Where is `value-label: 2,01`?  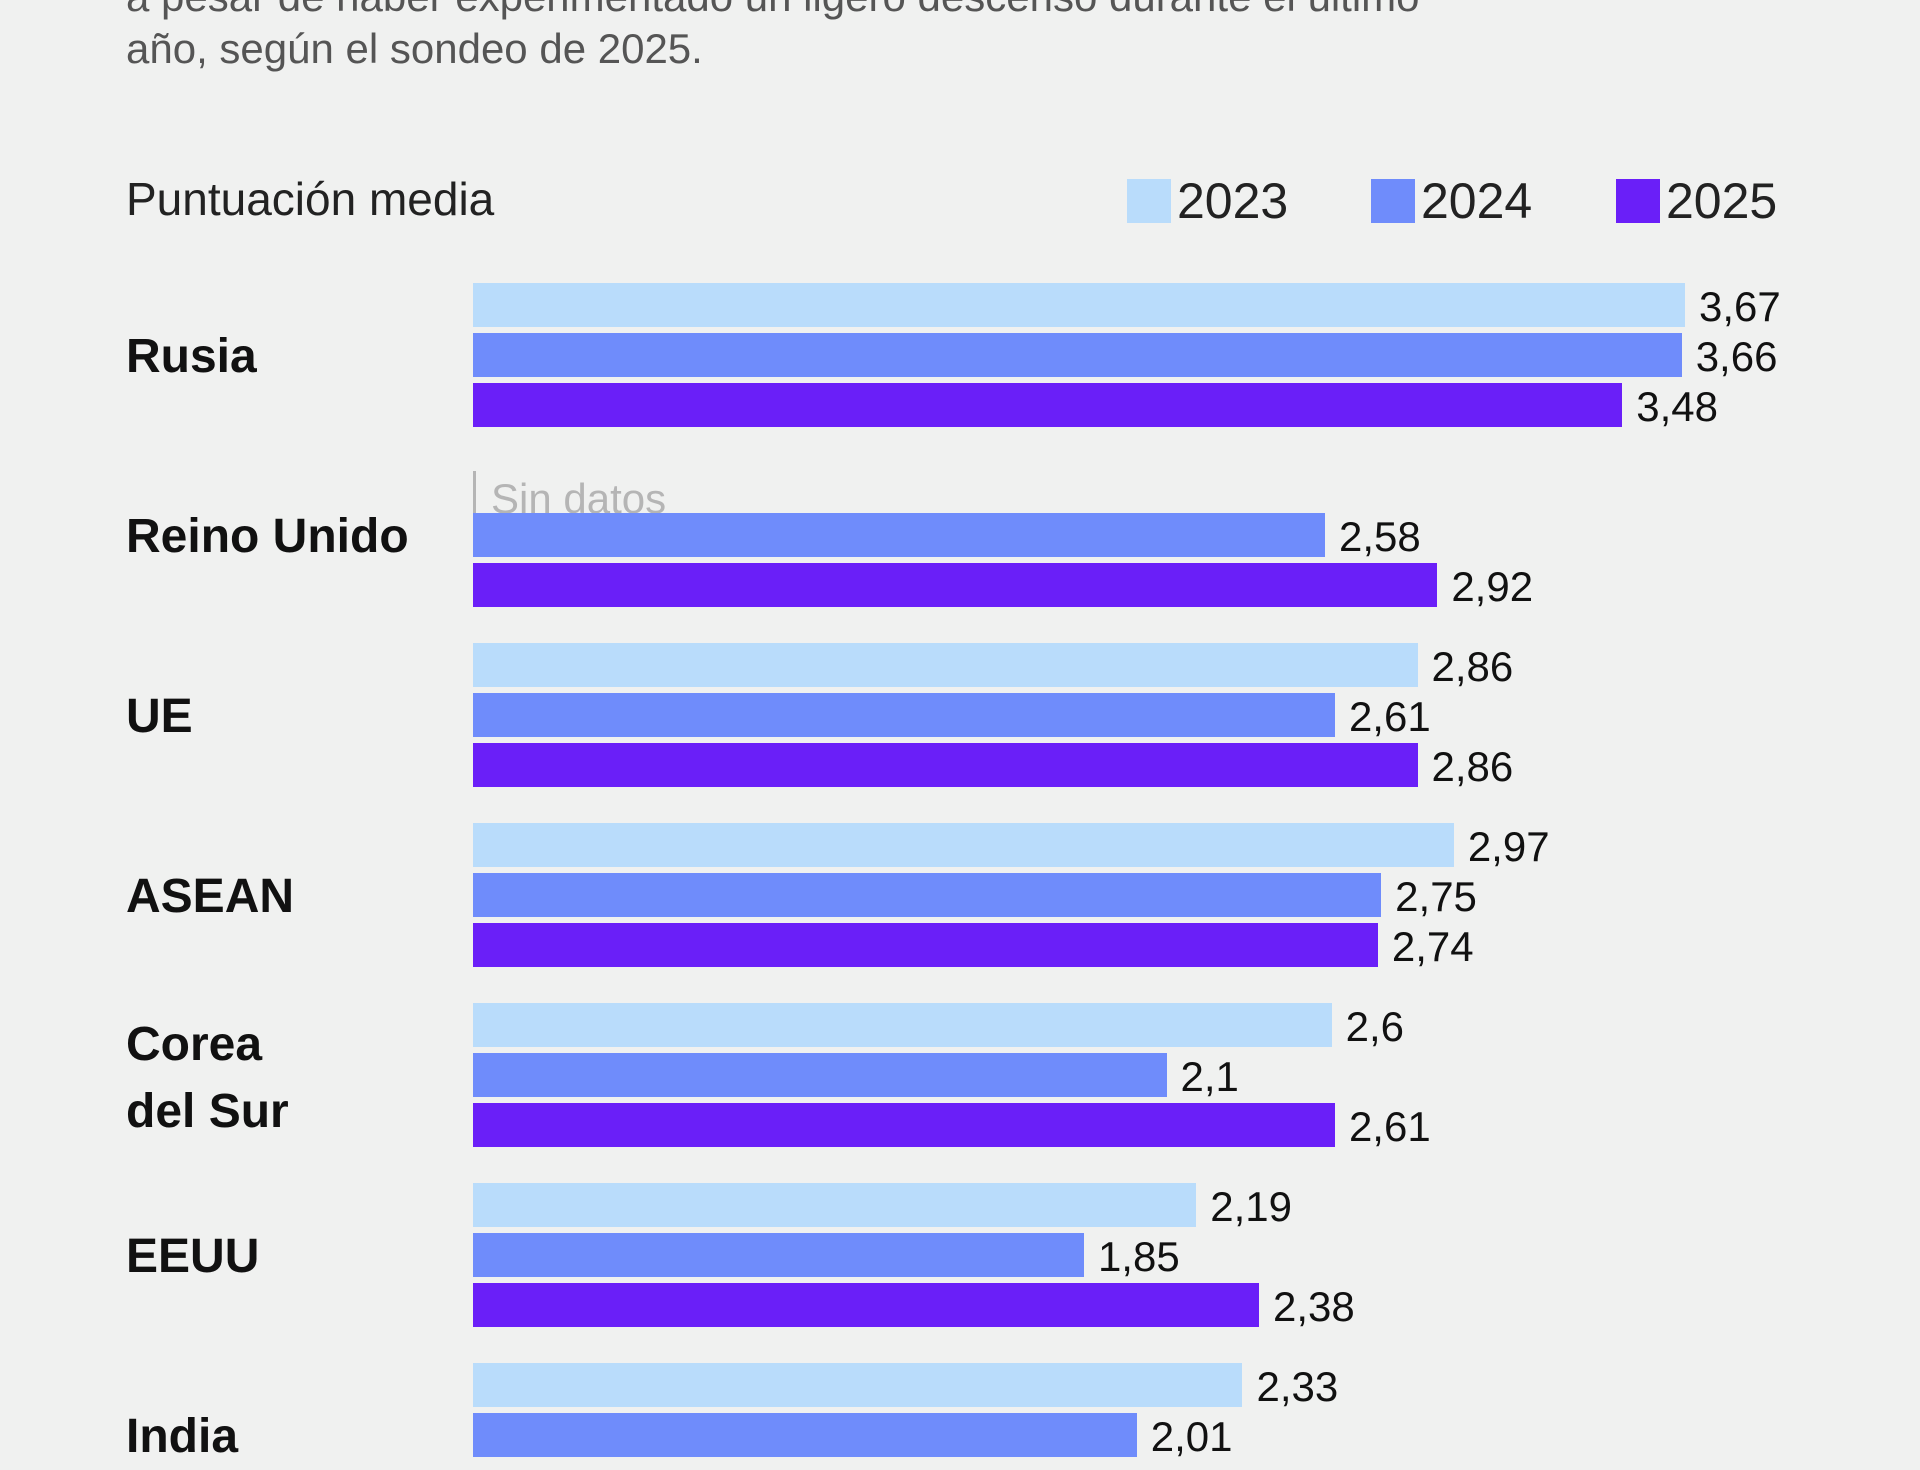
value-label: 2,01 is located at coordinates (1191, 1436).